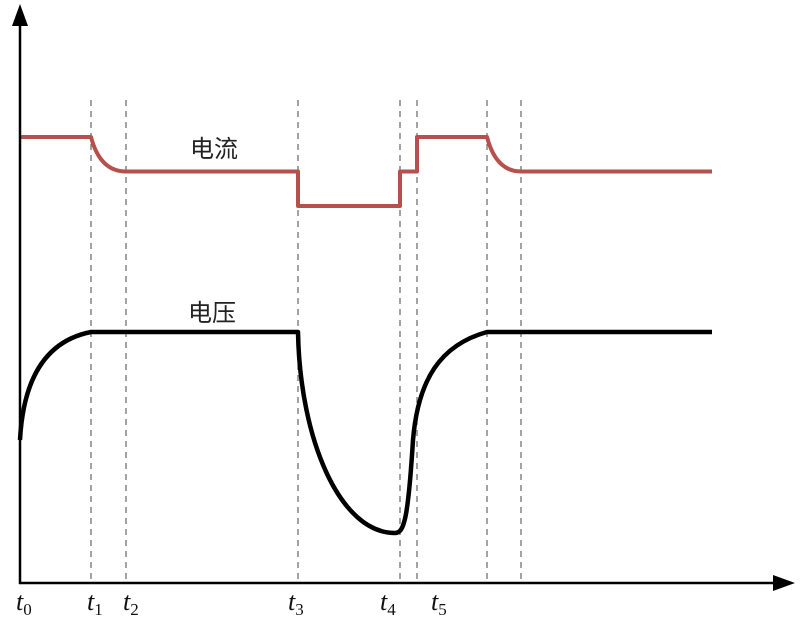 This screenshot has width=800, height=618. Describe the element at coordinates (388, 602) in the screenshot. I see `x-tick-label: t4` at that location.